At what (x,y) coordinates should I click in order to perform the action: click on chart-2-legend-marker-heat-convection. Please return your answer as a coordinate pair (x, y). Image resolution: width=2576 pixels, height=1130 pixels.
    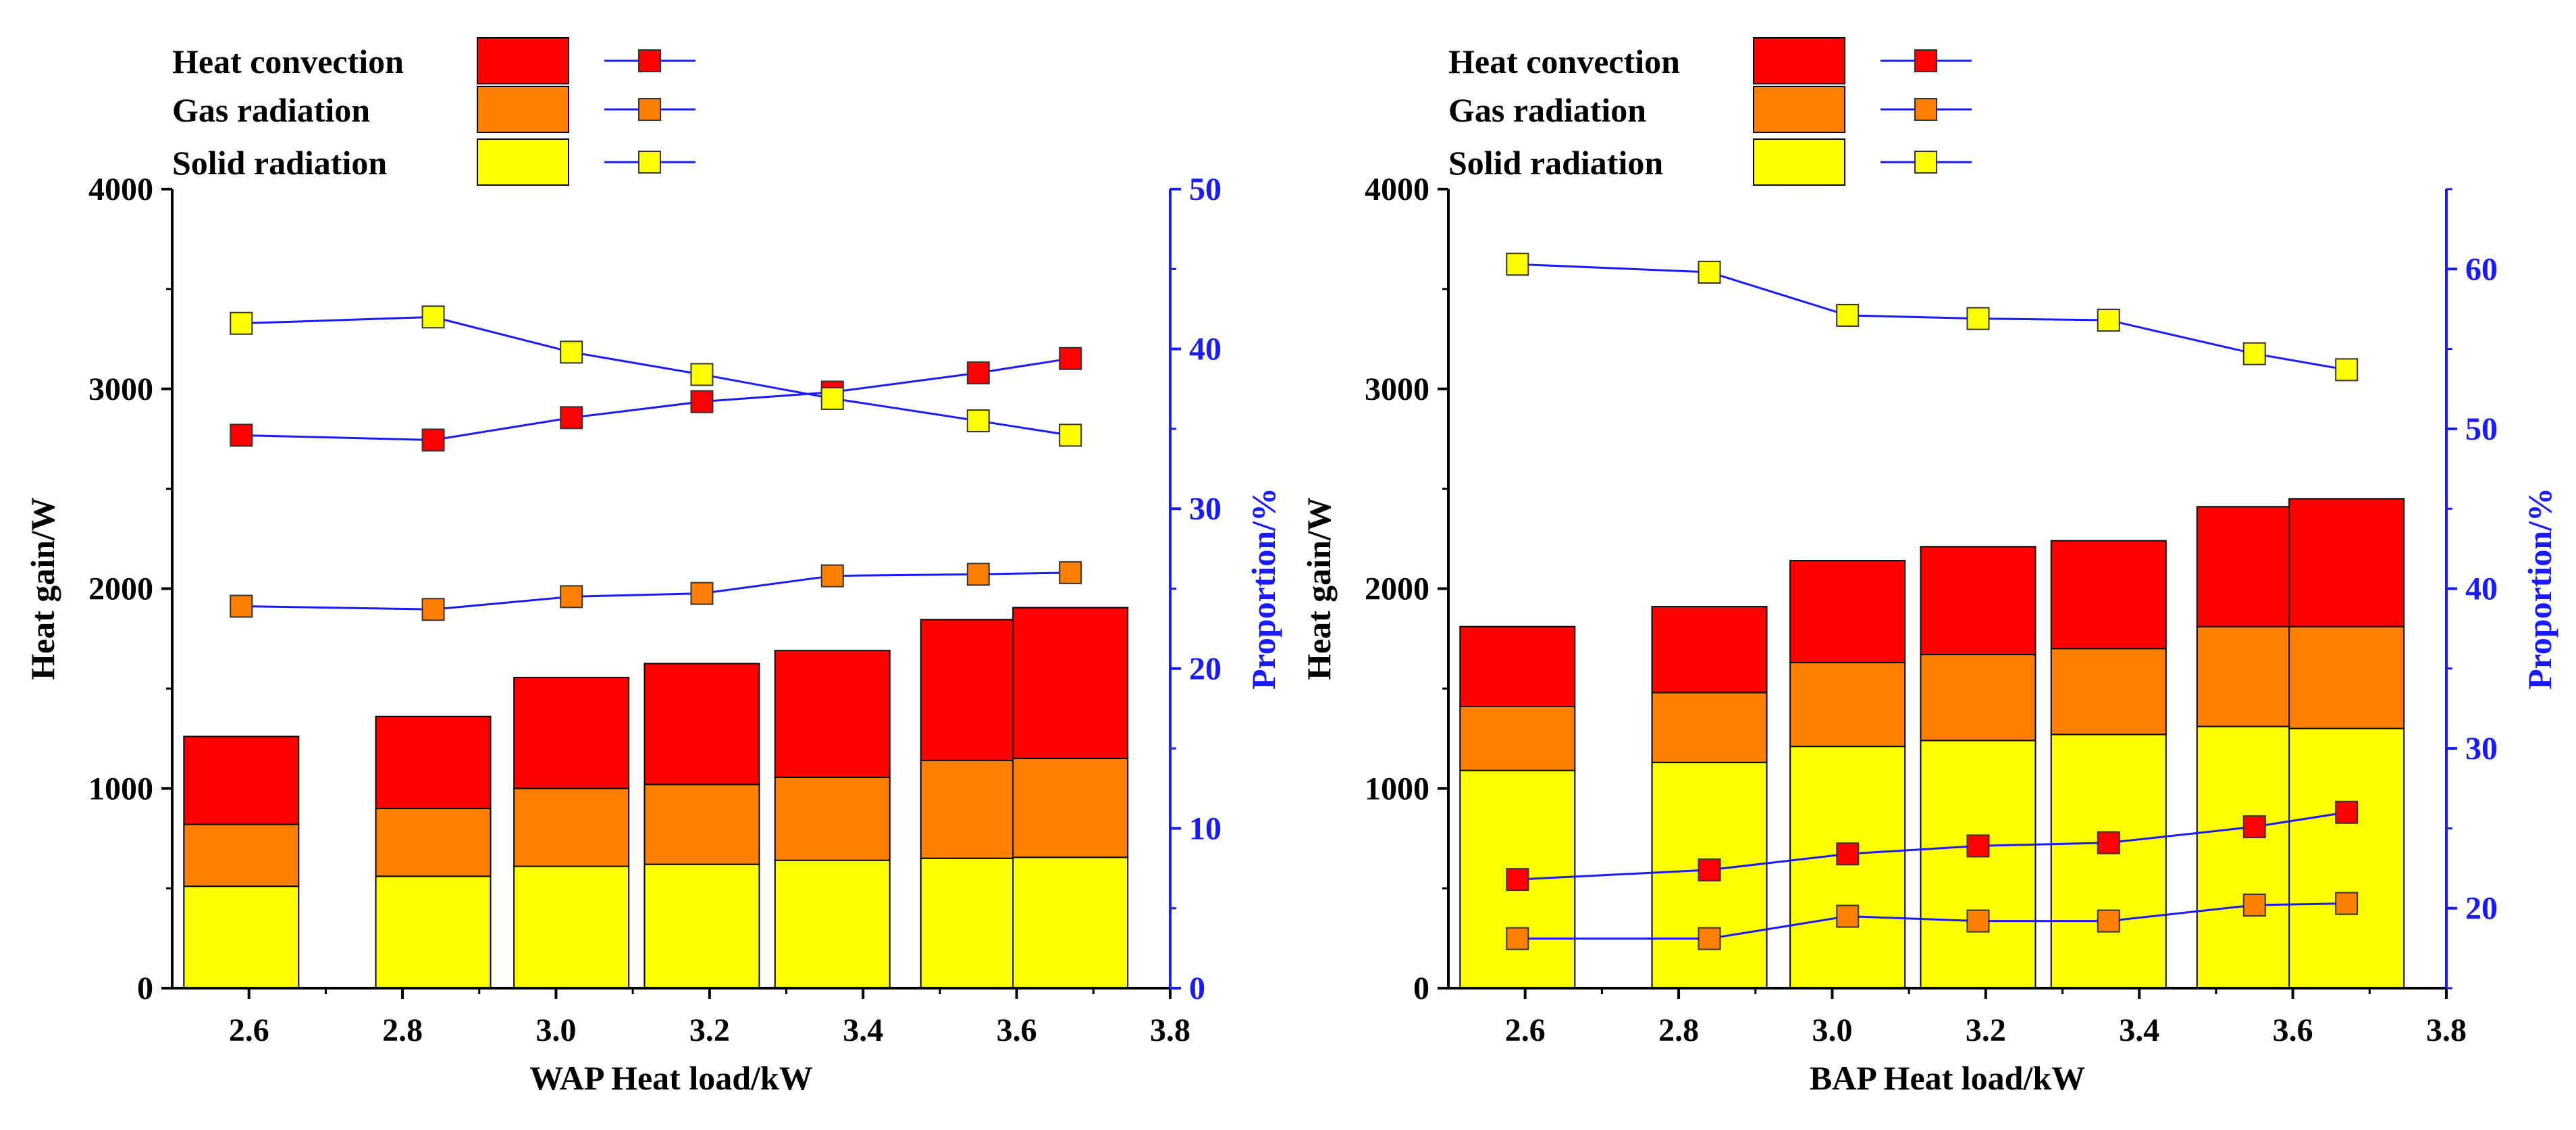
    Looking at the image, I should click on (1926, 60).